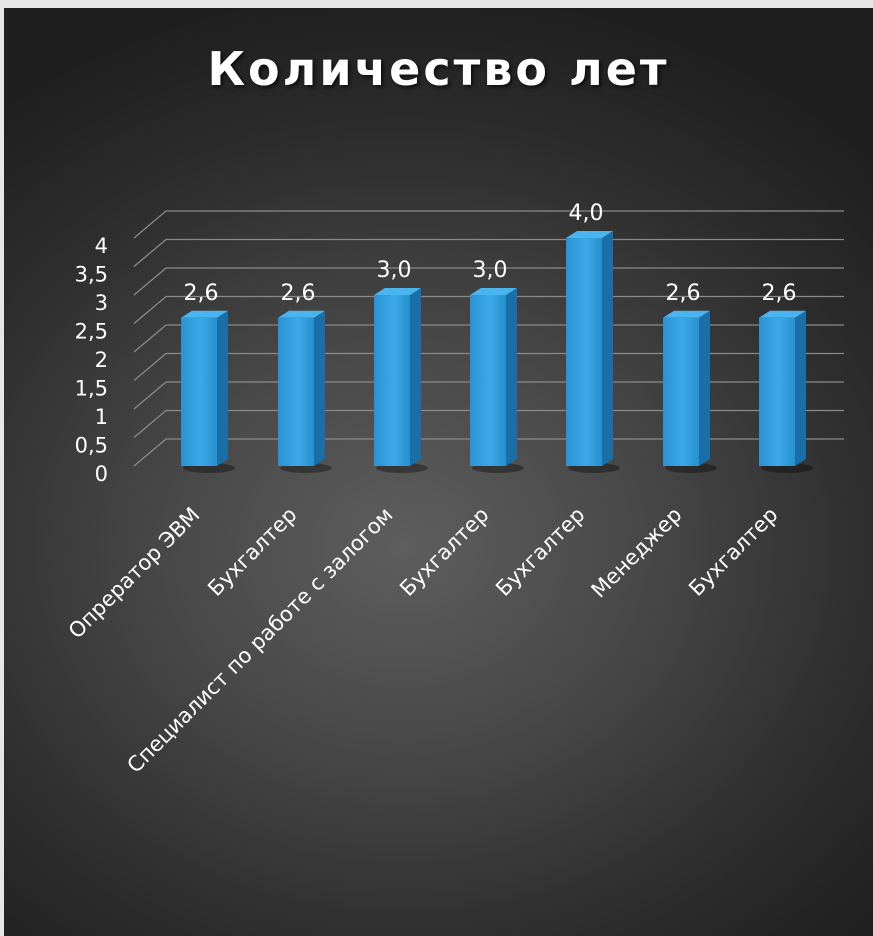 This screenshot has height=936, width=873. I want to click on chart-title: Количество лет, so click(438, 69).